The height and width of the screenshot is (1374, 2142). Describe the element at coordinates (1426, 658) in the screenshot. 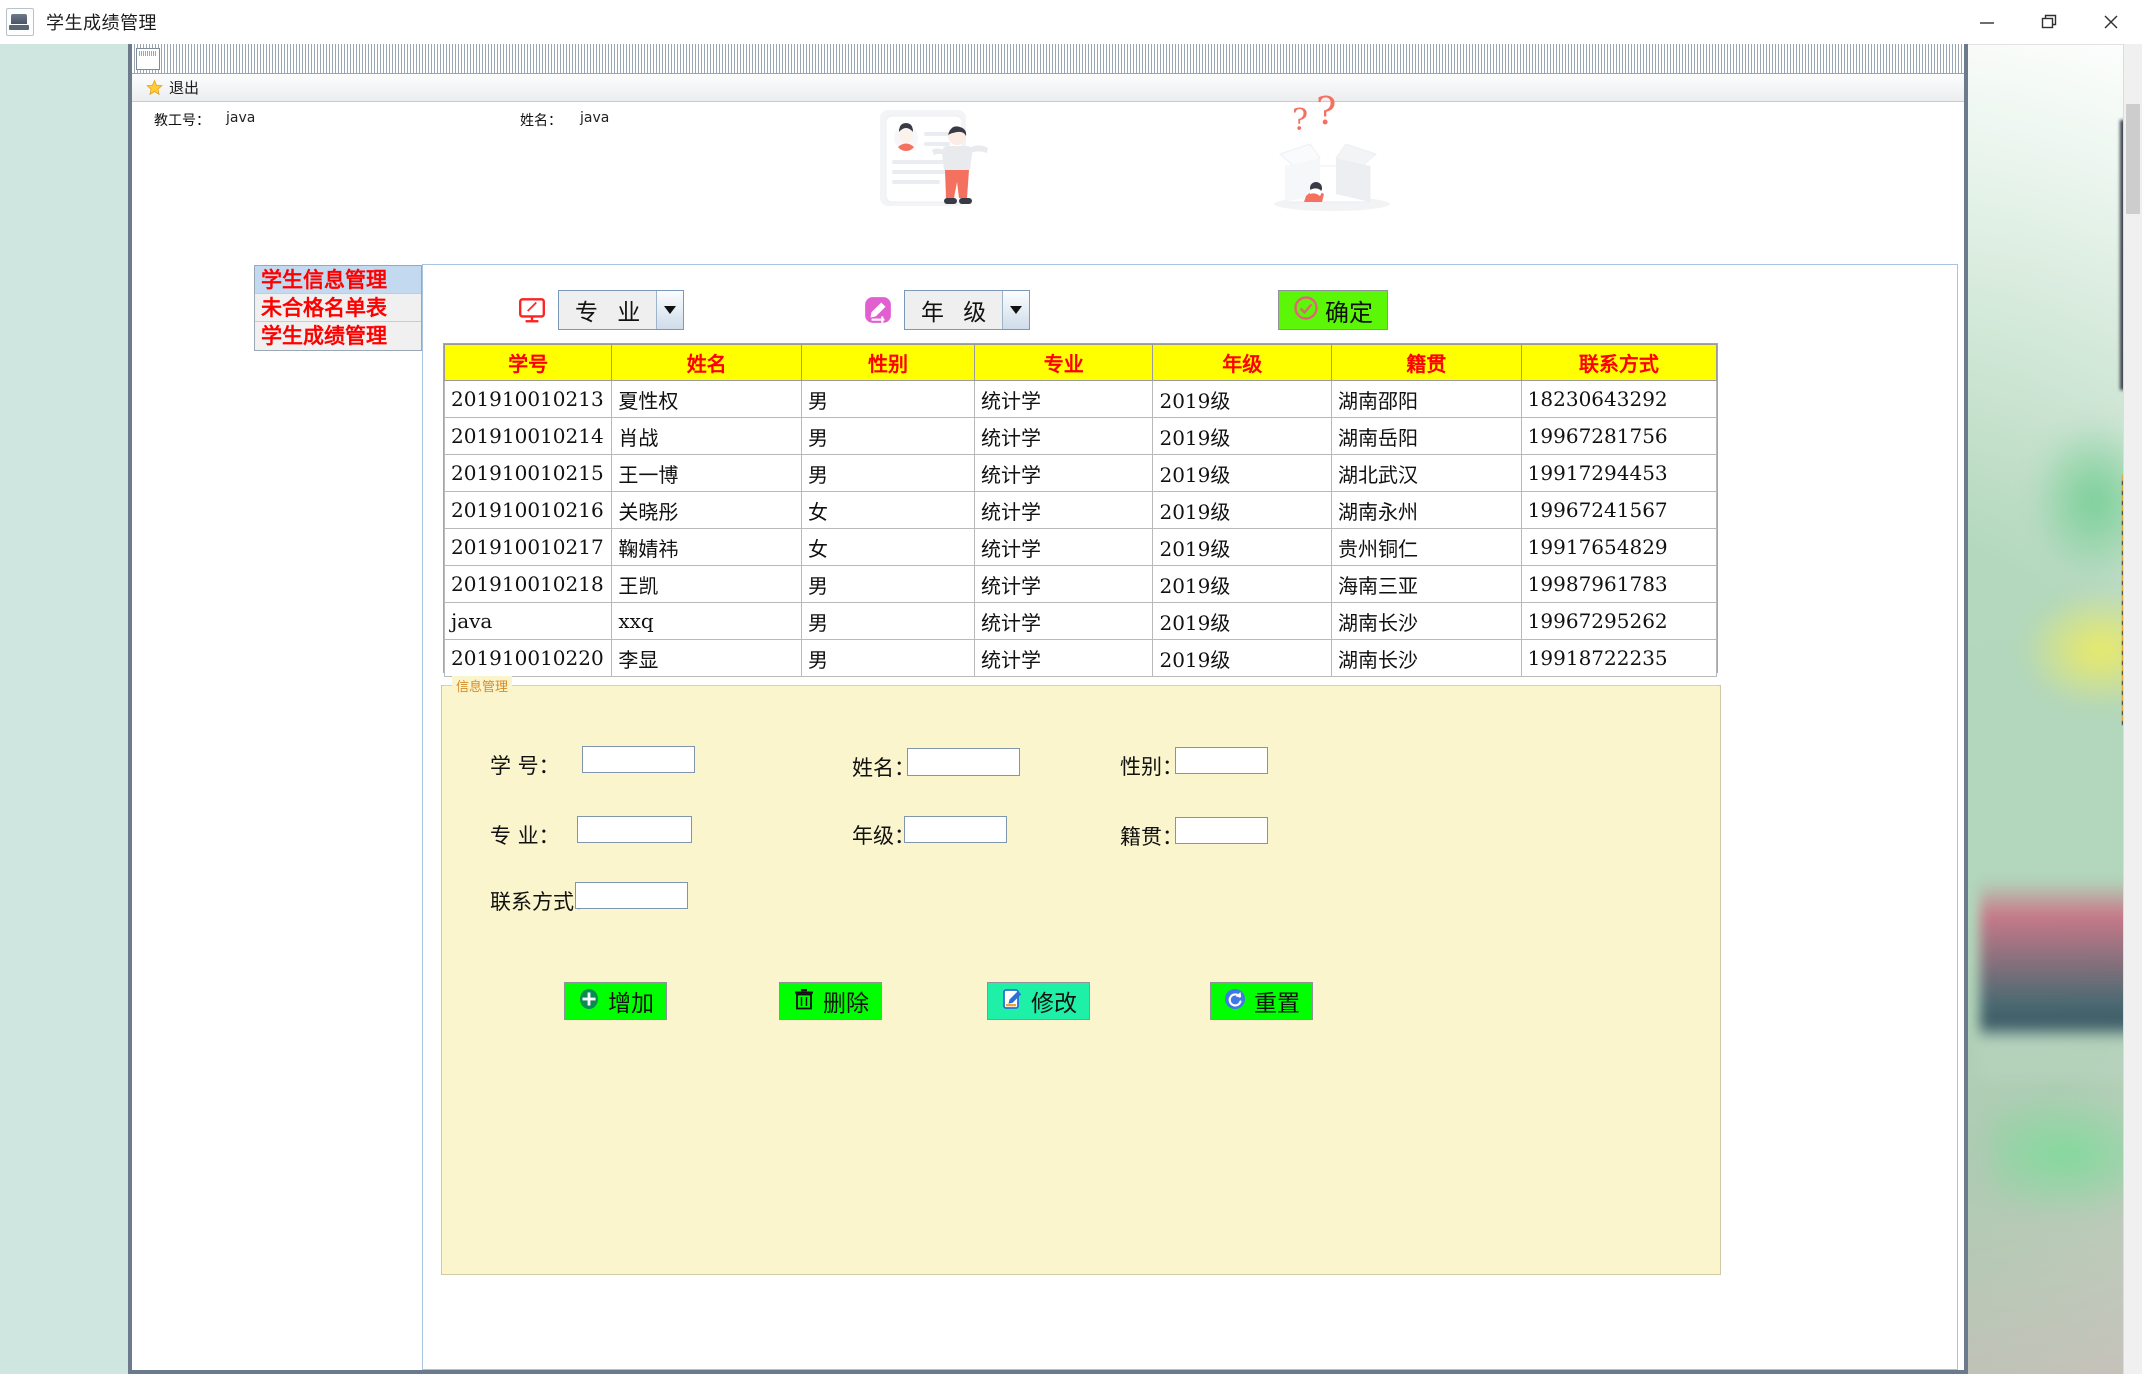

I see `table-cell: 湖南长沙` at that location.